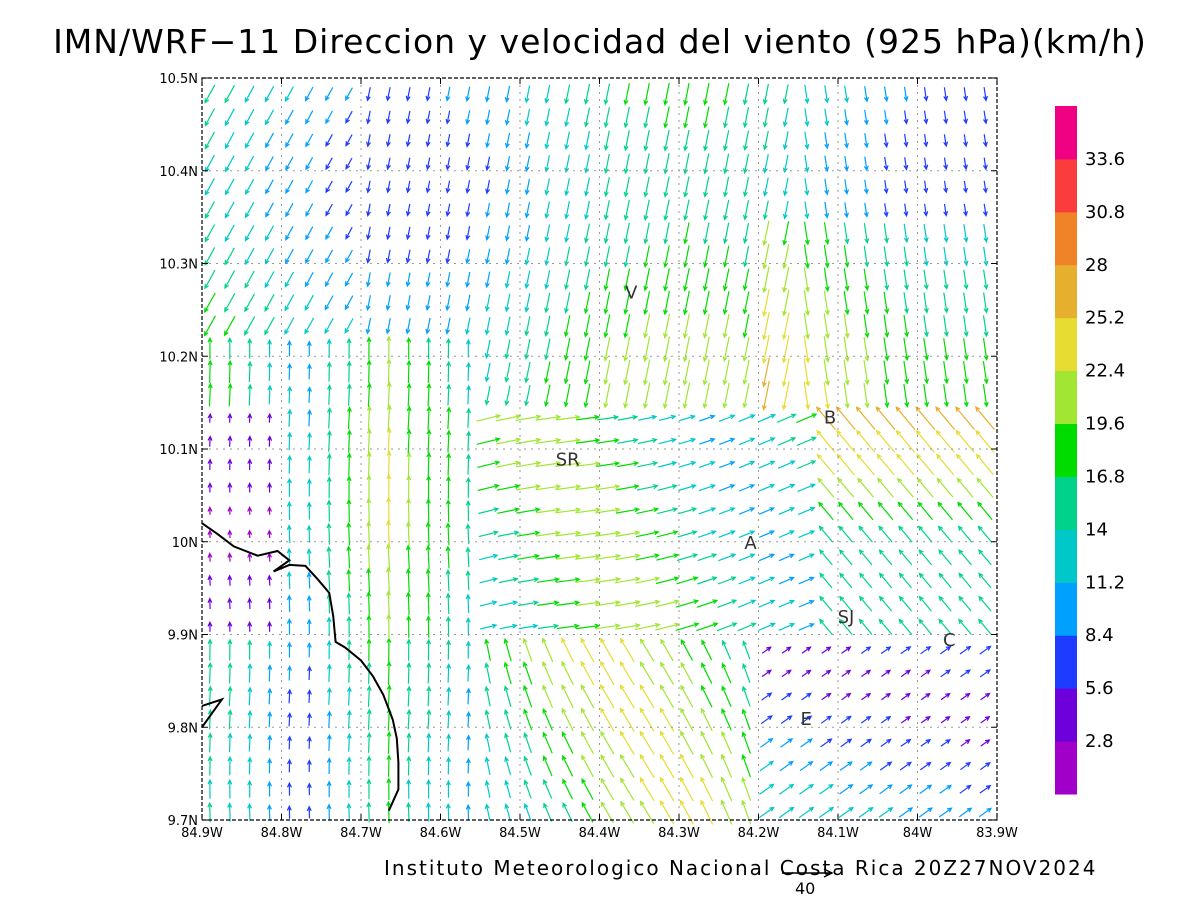 This screenshot has width=1200, height=900. I want to click on place-label: C, so click(949, 640).